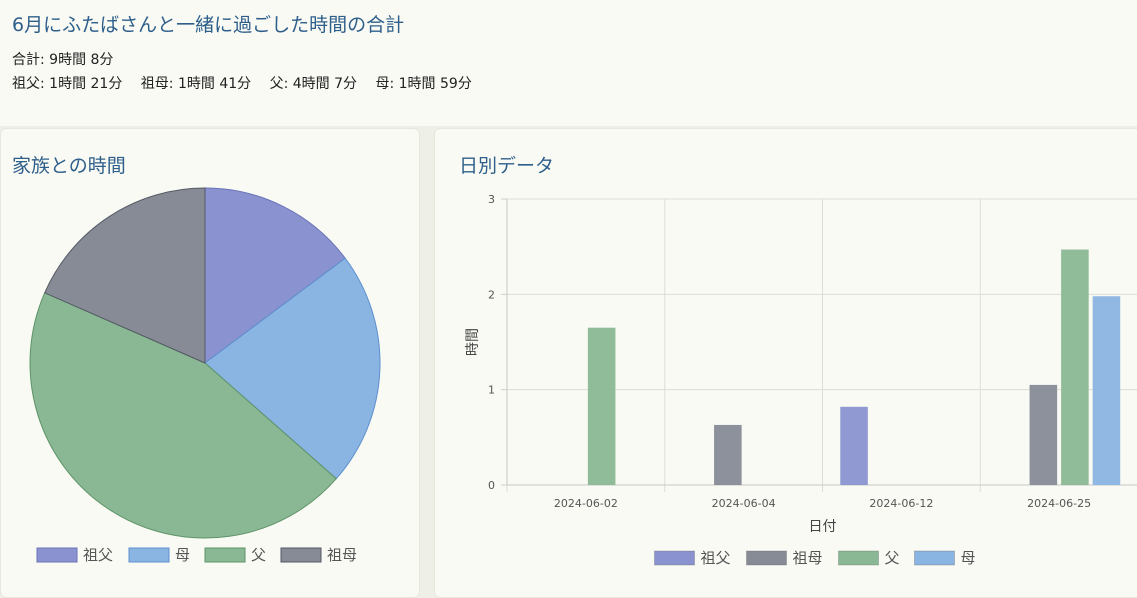 The image size is (1137, 598). I want to click on breakdown-grandfather: 祖父: 1時間 21分, so click(67, 84).